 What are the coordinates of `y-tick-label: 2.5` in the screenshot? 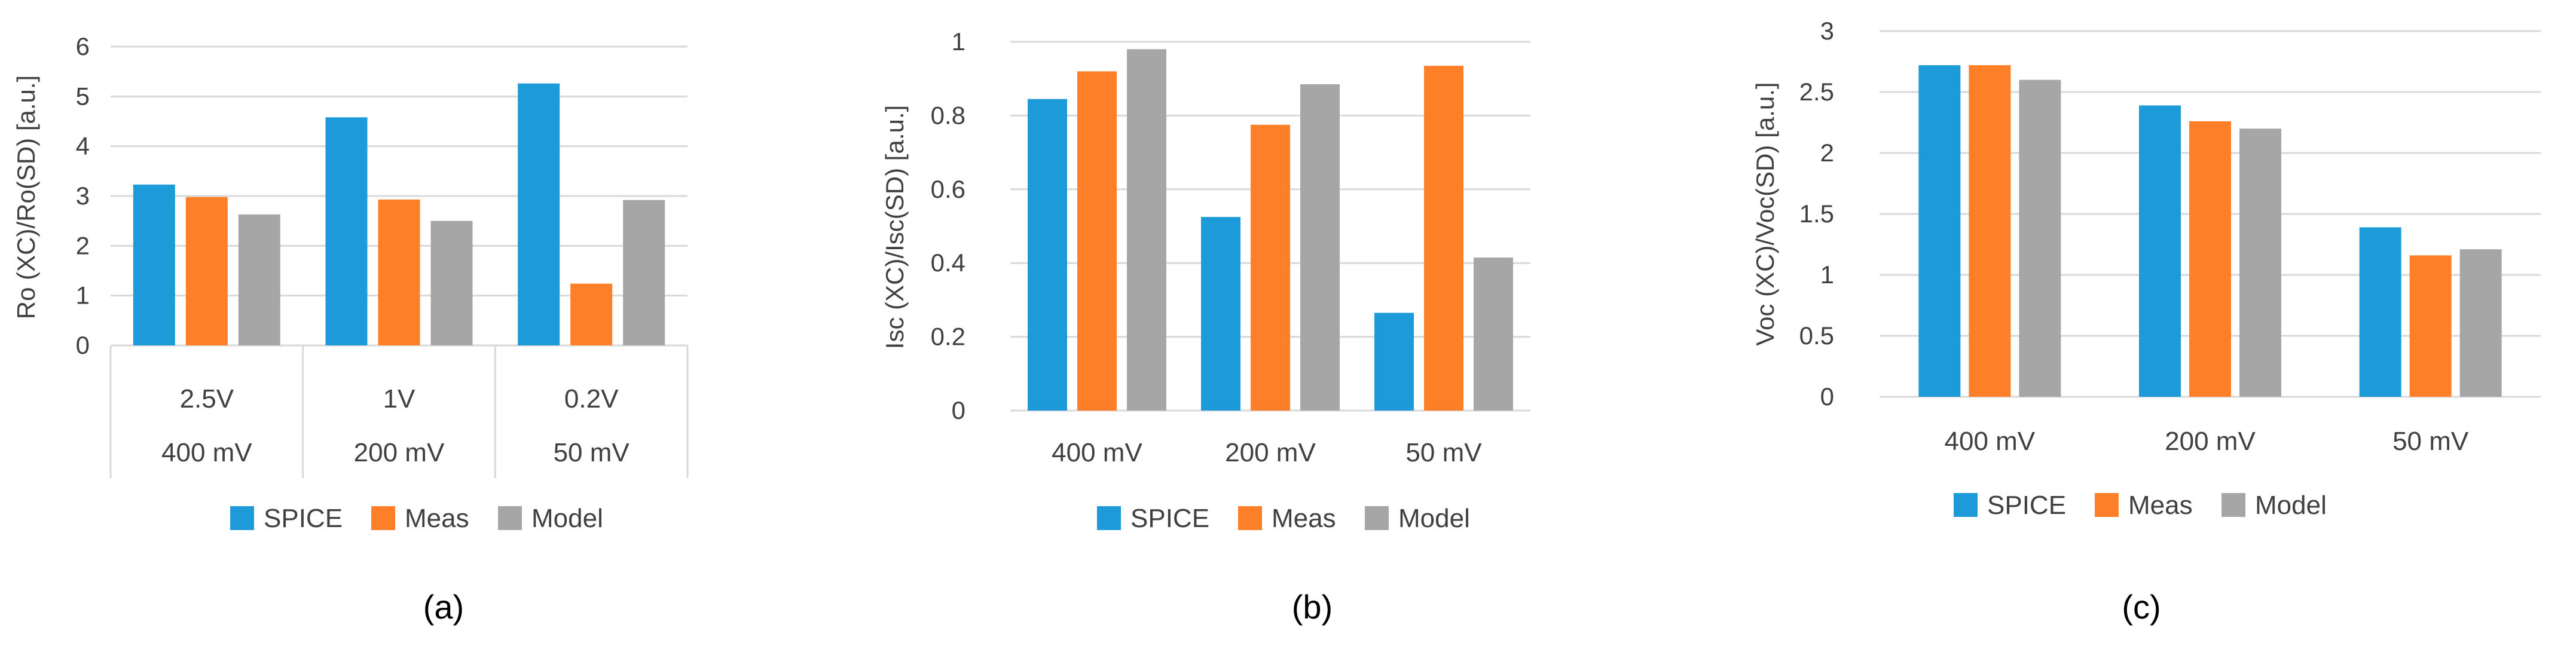 It's located at (1816, 92).